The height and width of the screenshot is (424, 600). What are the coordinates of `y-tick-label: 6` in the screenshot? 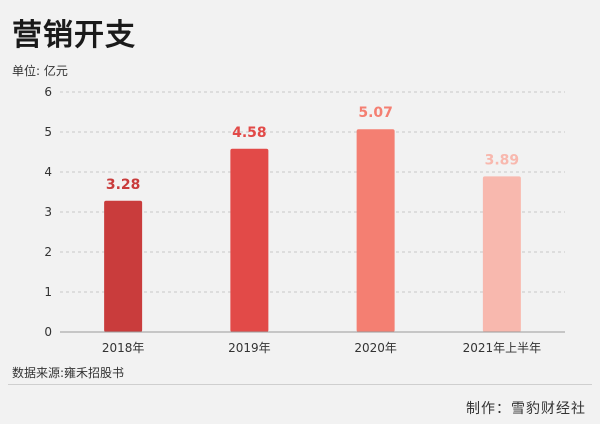 It's located at (48, 92).